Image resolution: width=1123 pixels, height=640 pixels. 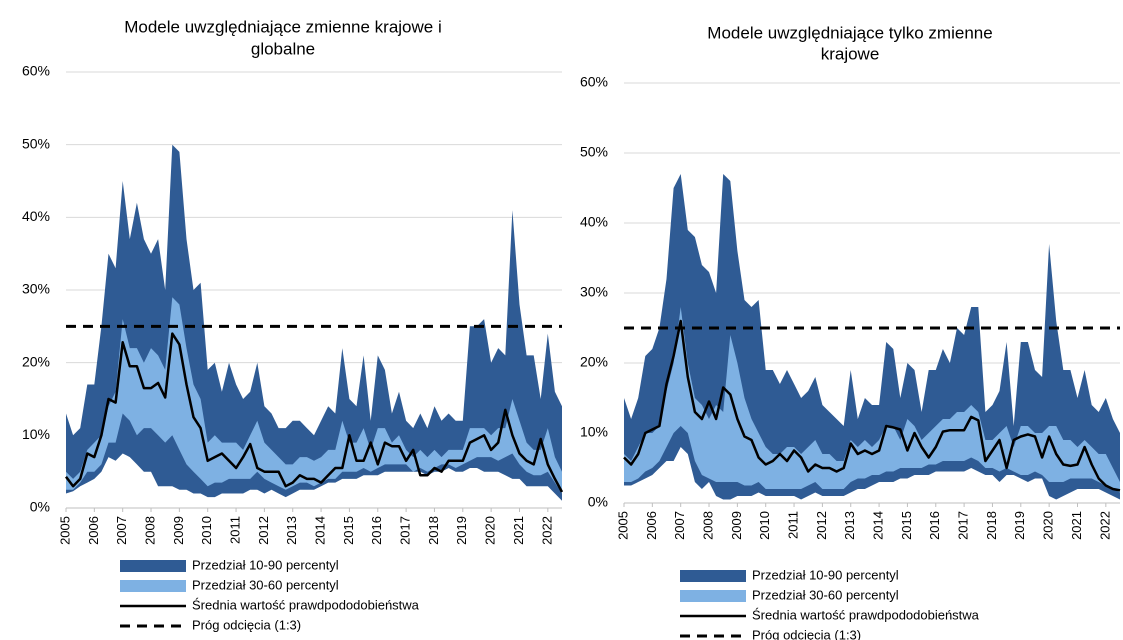 I want to click on chart-title: globalne, so click(x=283, y=48).